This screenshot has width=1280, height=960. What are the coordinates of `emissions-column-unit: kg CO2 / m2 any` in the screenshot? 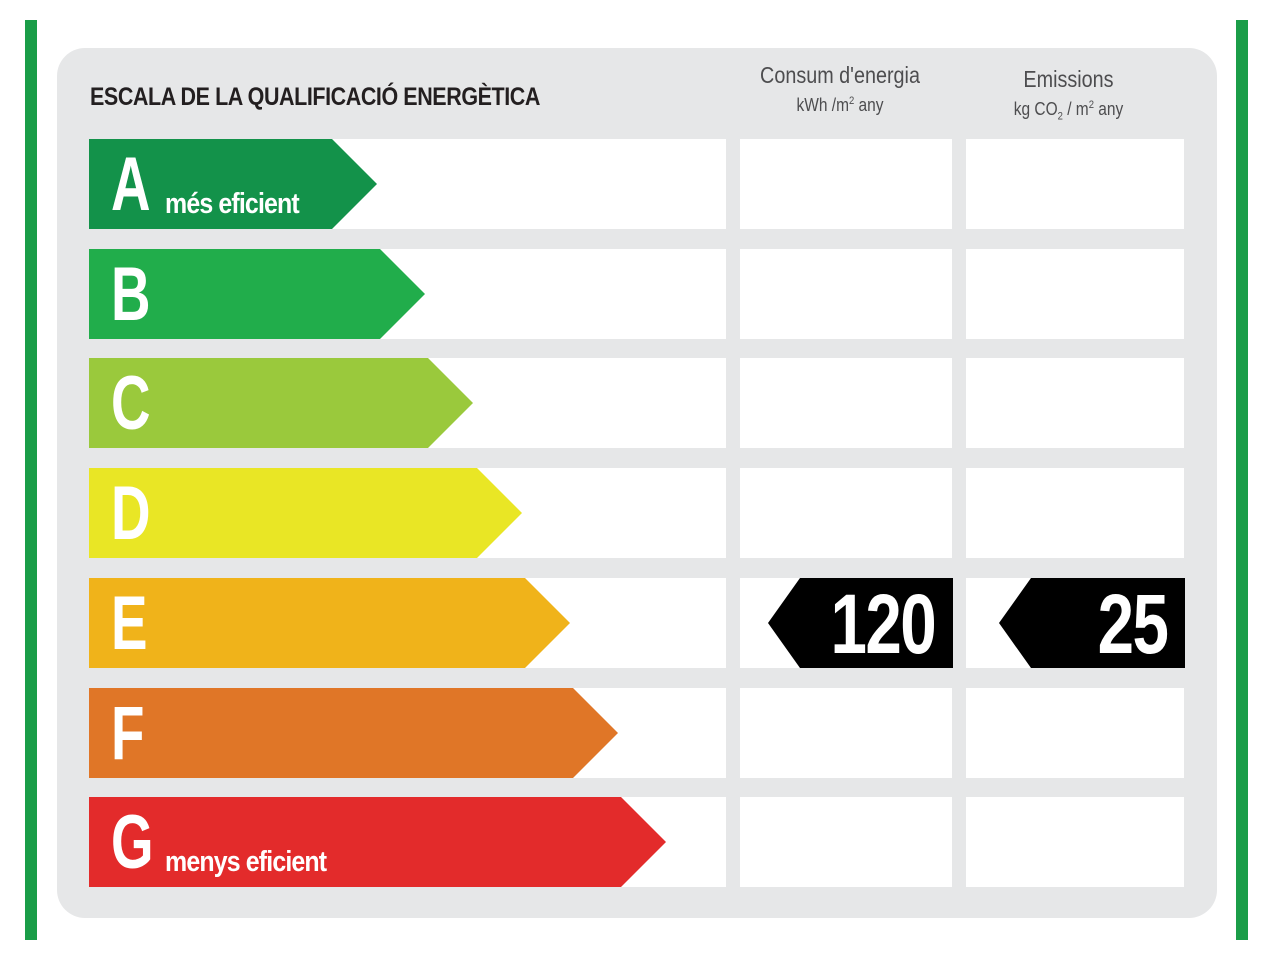 It's located at (1068, 111).